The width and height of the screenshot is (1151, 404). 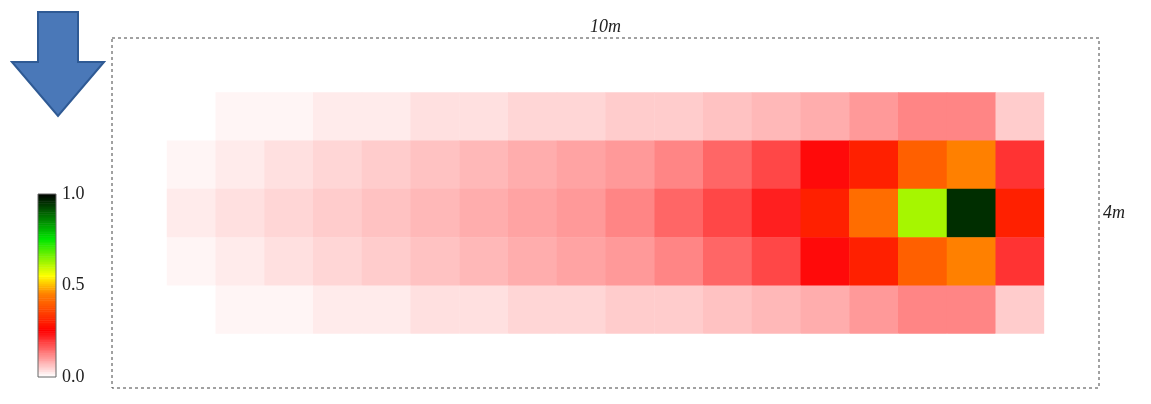 I want to click on color-bar-label: 1.0, so click(x=73, y=192).